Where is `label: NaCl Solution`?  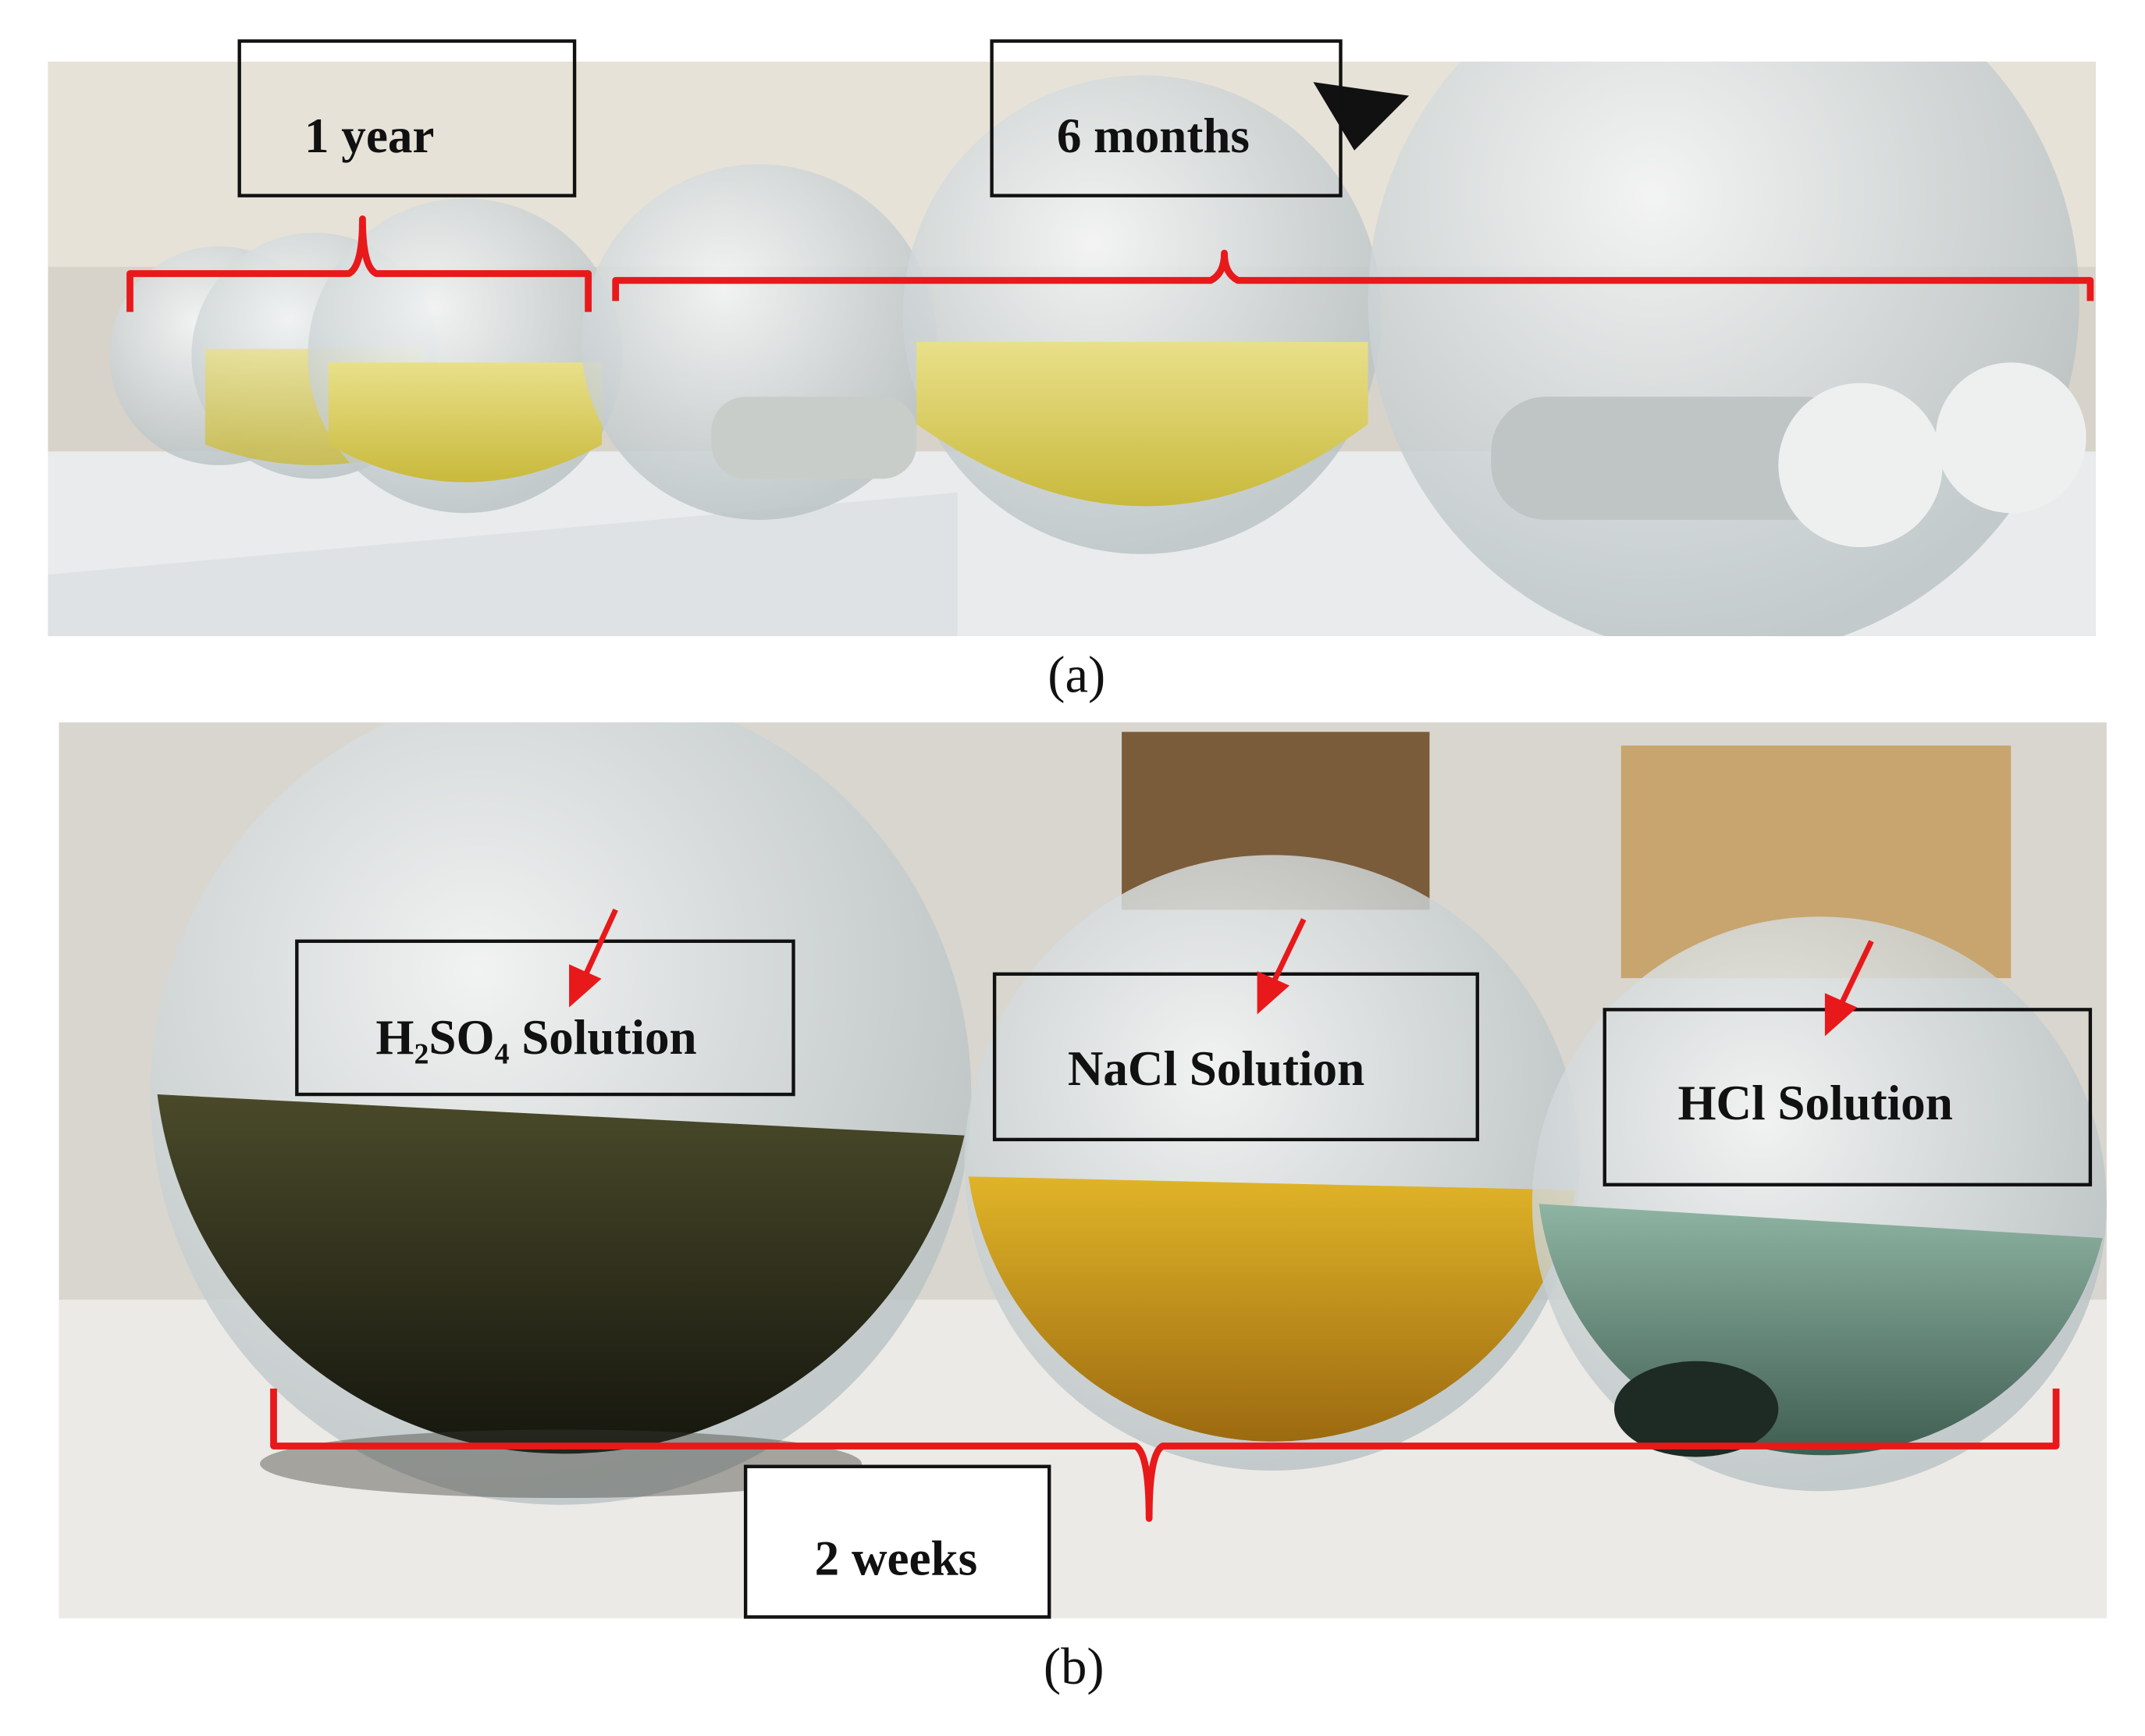
label: NaCl Solution is located at coordinates (1216, 1068).